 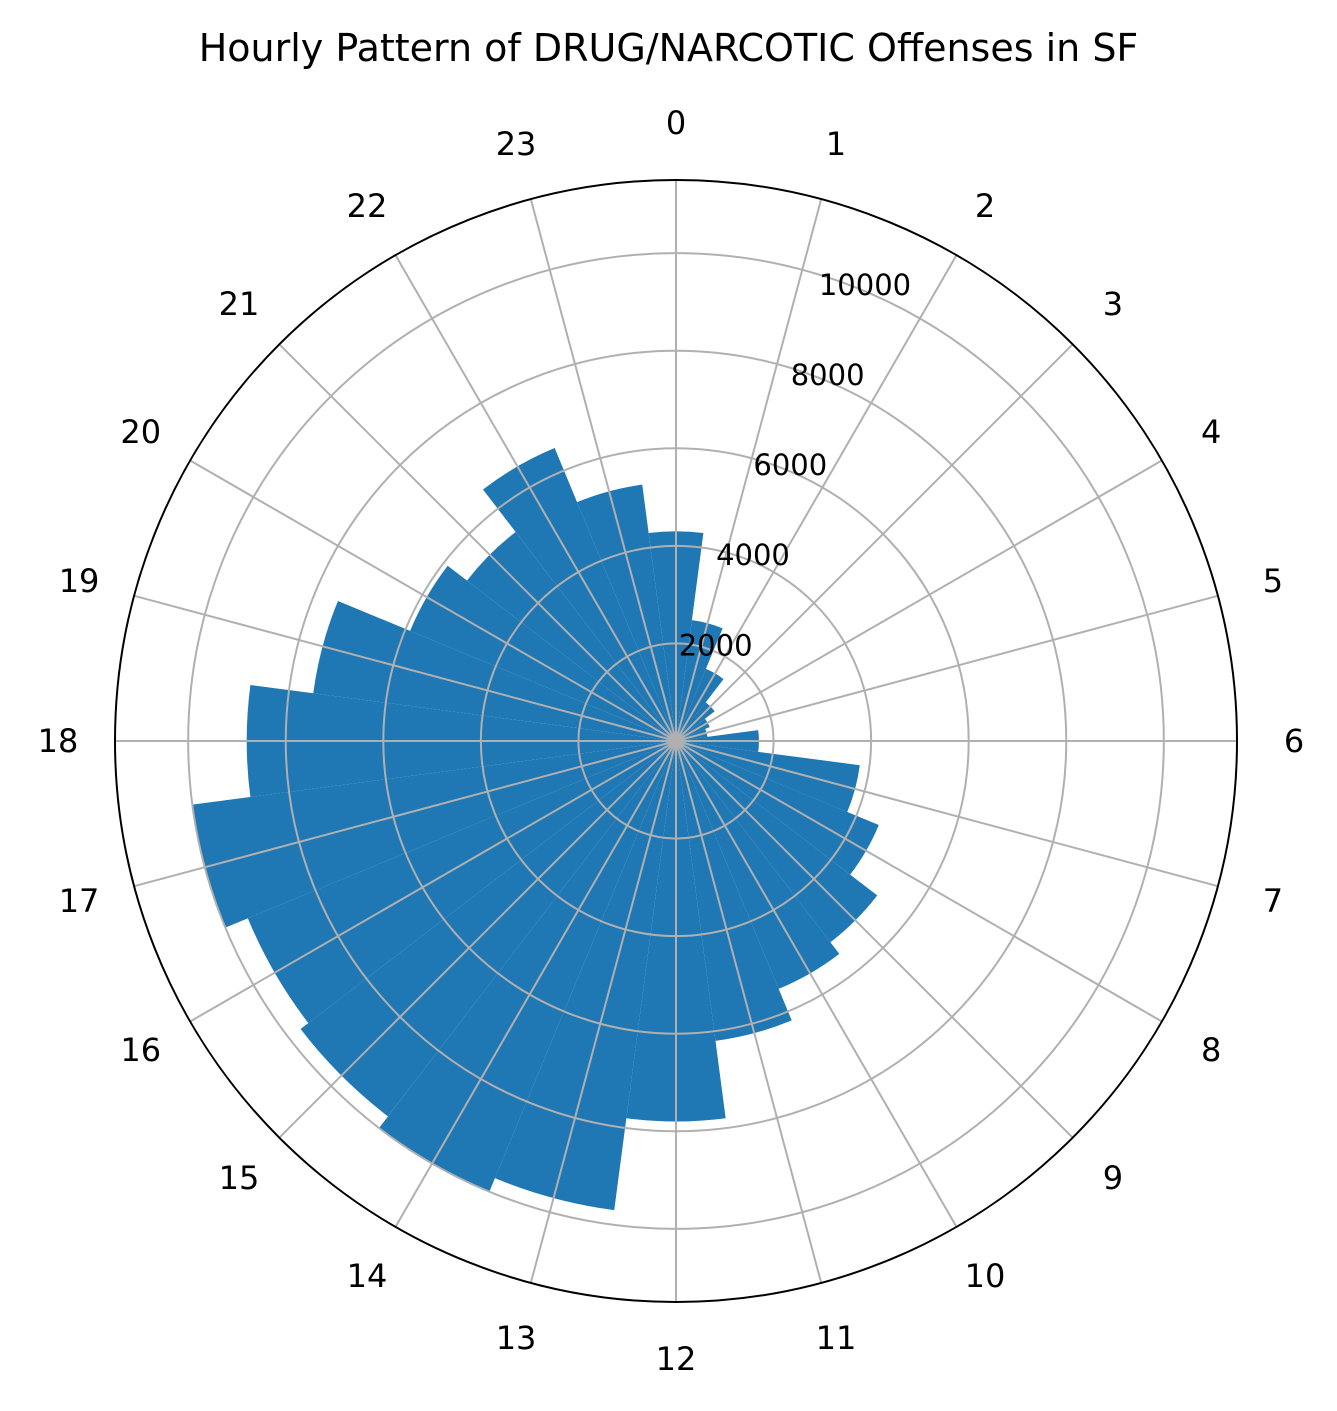 I want to click on hour-label-21: 21, so click(x=239, y=304).